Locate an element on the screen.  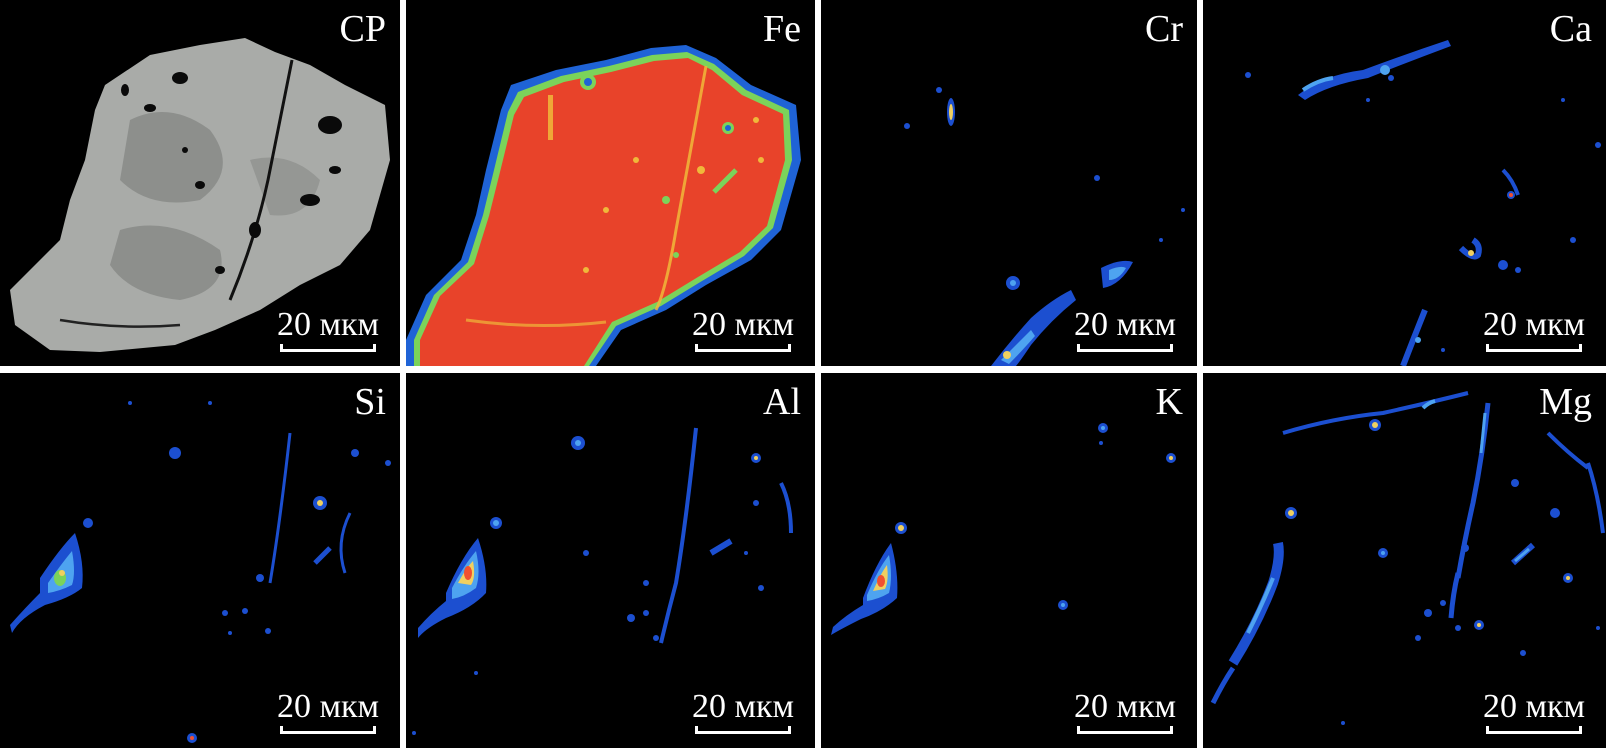
panel-label: Fe is located at coordinates (782, 29).